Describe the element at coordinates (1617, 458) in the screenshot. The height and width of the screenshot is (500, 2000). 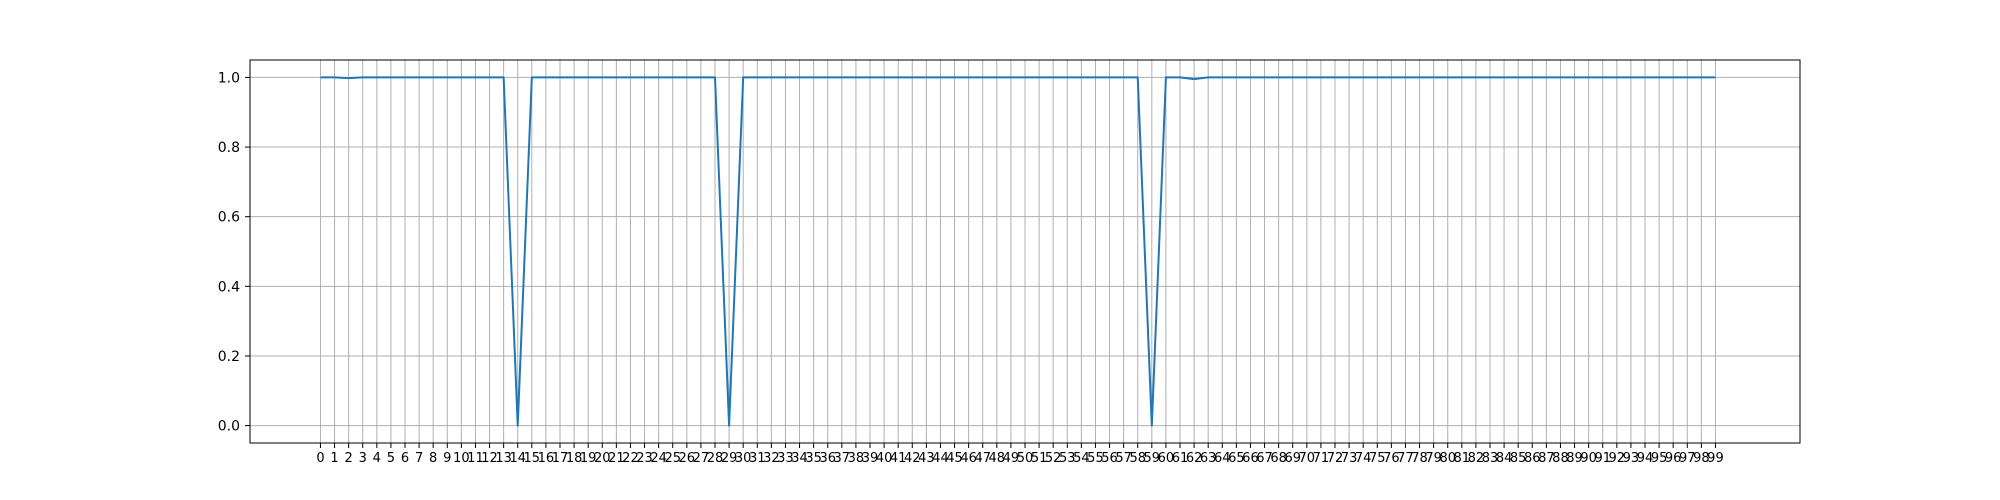
I see `x-tick-label: 92` at that location.